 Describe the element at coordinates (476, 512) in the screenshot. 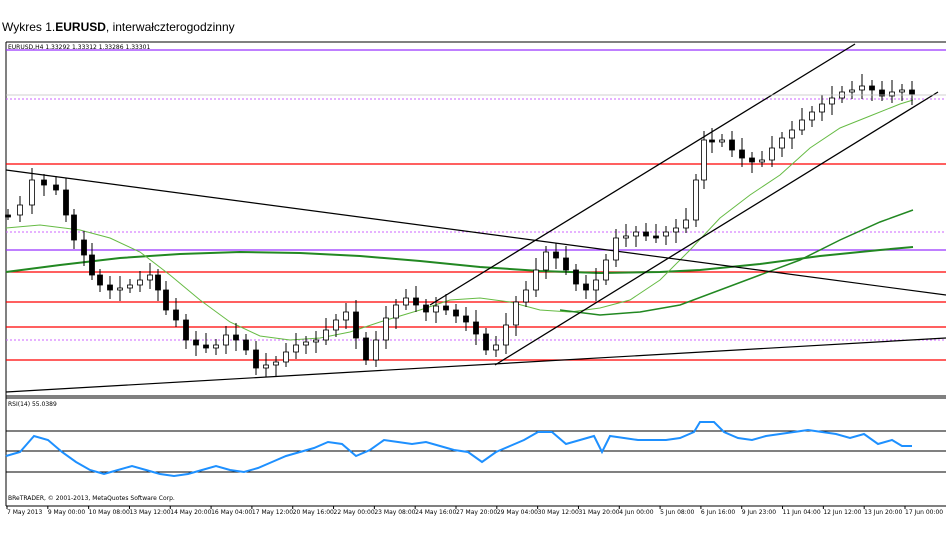

I see `x-tick-label: 27 May 20:00` at that location.